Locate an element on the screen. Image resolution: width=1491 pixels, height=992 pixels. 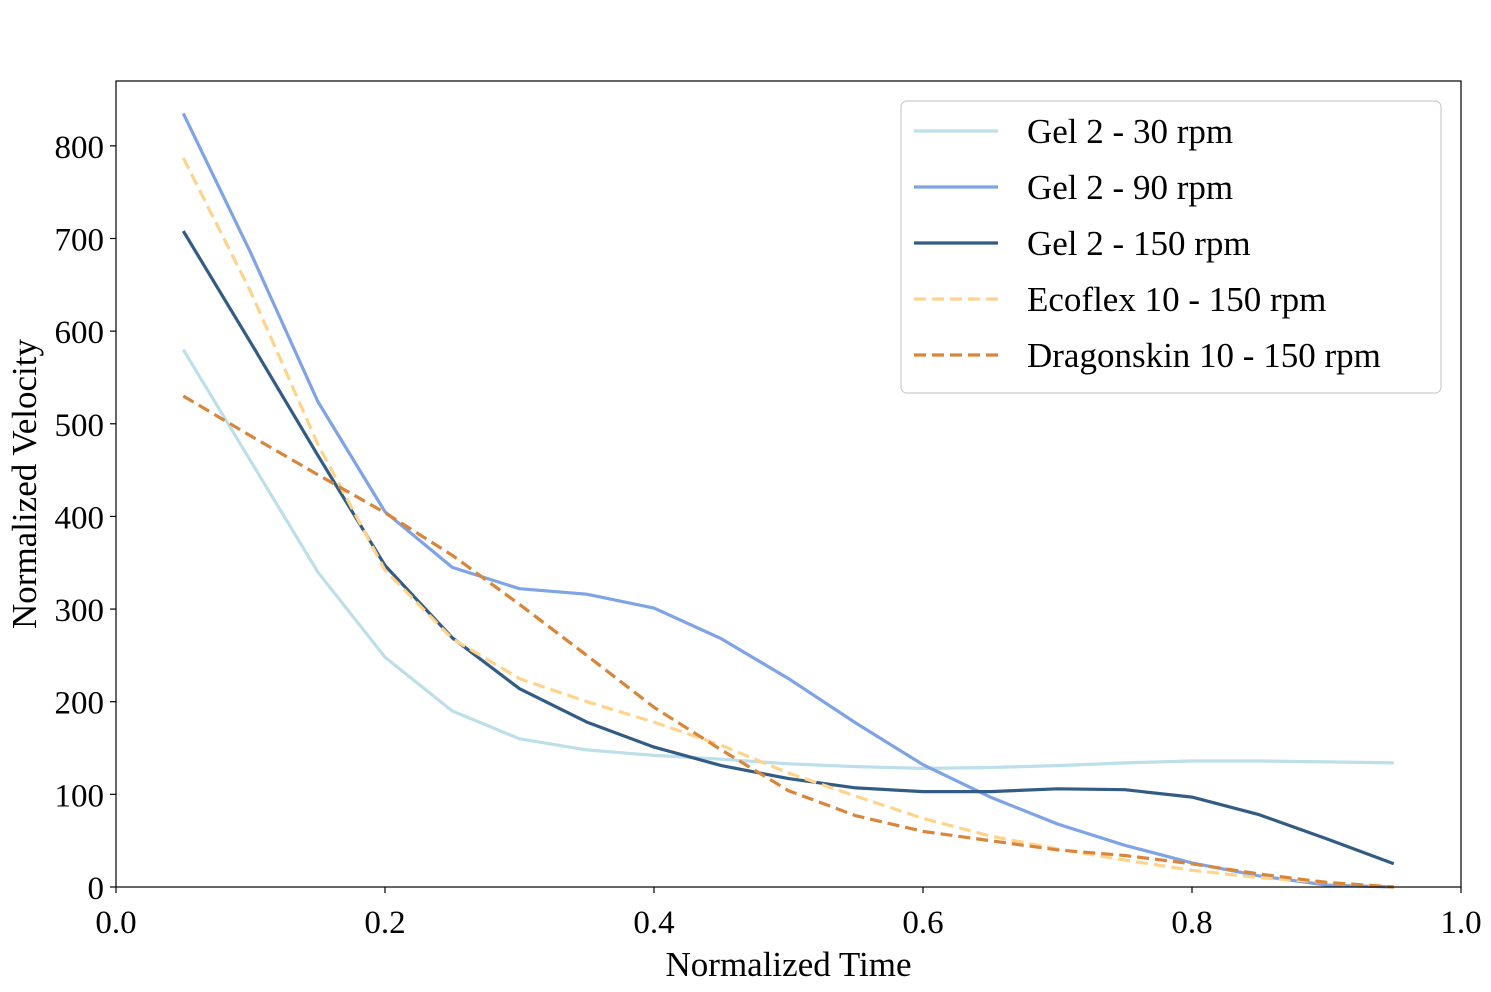
x-axis: 0.0 0.2 0.4 0.6 0.8 1.0 is located at coordinates (788, 914).